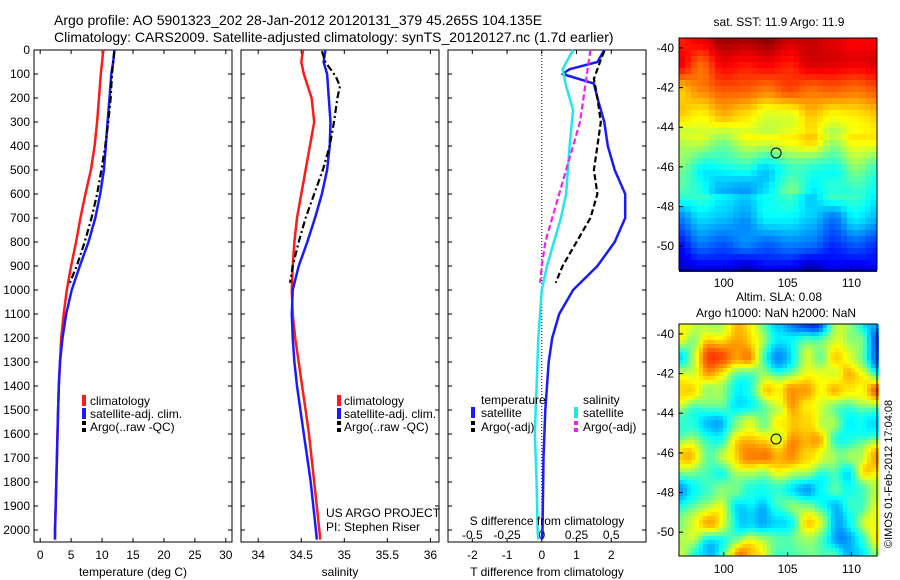  Describe the element at coordinates (17, 314) in the screenshot. I see `depth-tick-label: 1100` at that location.